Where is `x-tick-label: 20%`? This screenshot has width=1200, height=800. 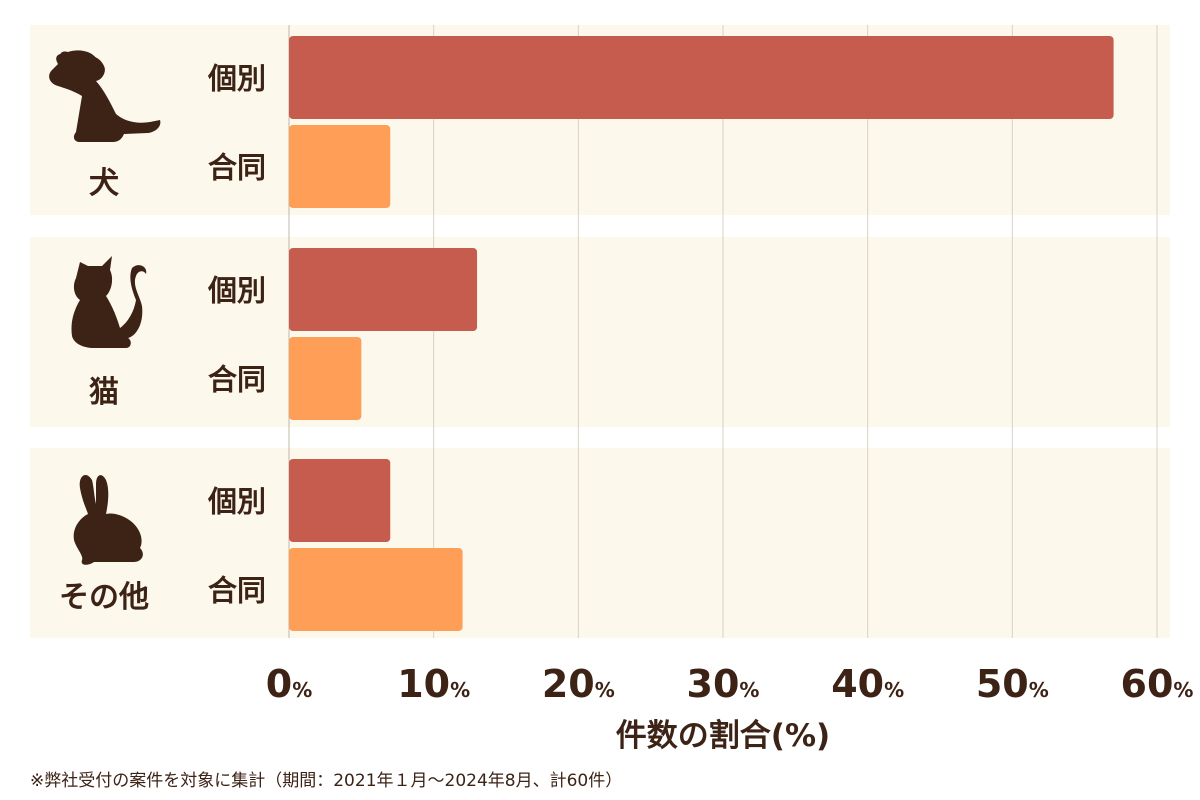 x-tick-label: 20% is located at coordinates (578, 684).